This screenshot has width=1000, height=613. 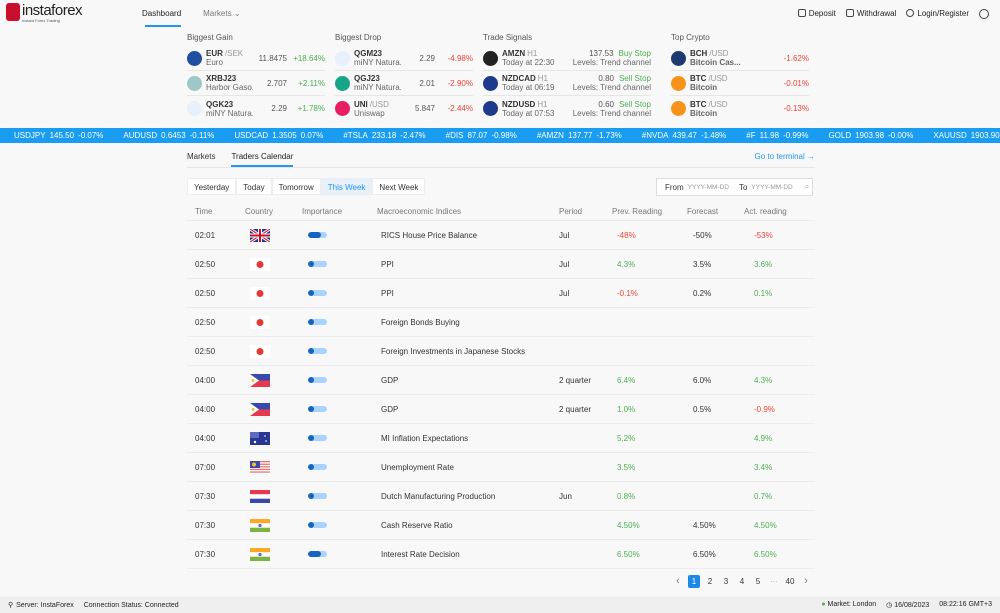 I want to click on panel-item: BTC/USD Bitcoin -0.13%, so click(x=740, y=108).